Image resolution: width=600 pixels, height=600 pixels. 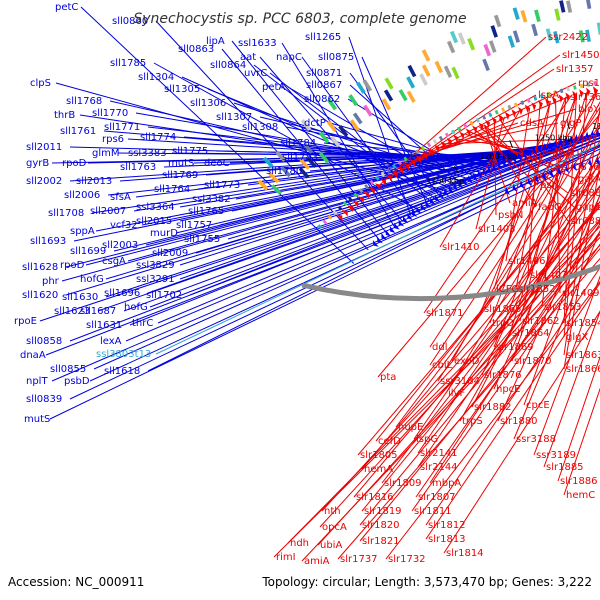 What do you see at coordinates (579, 481) in the screenshot?
I see `gene-label: slr1886` at bounding box center [579, 481].